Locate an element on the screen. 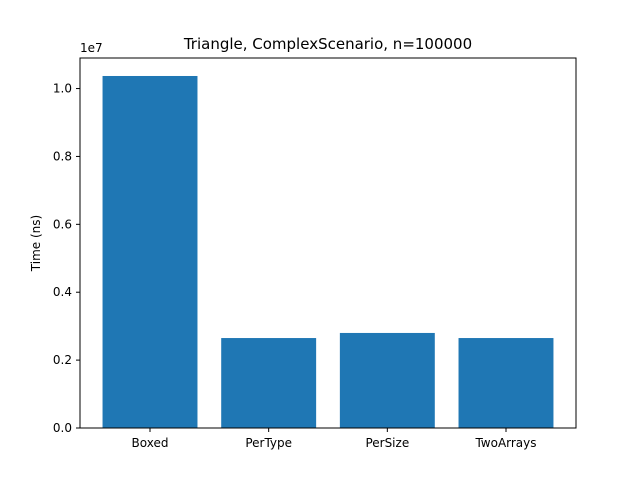 This screenshot has width=640, height=484. x-tick-label: PerType is located at coordinates (268, 443).